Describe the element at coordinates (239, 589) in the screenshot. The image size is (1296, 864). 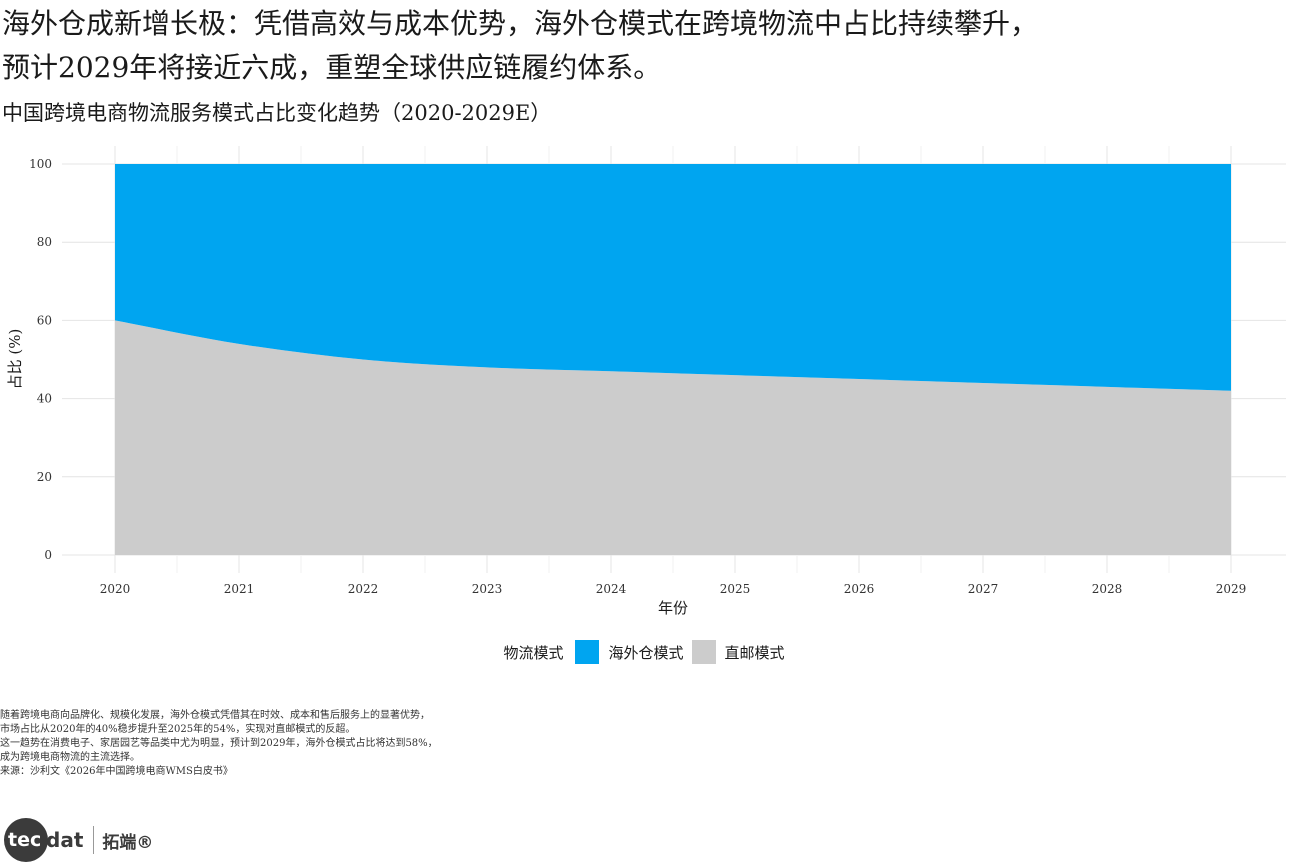
I see `x-tick-label: 2021` at that location.